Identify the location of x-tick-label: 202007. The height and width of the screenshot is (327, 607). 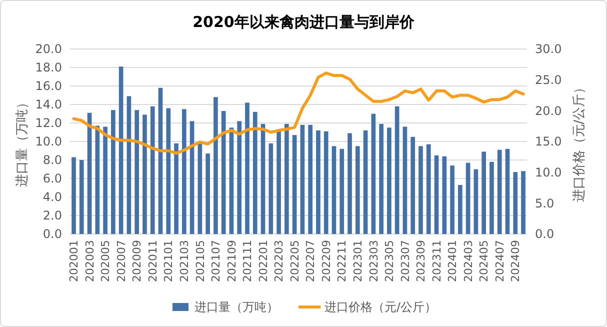
(121, 261).